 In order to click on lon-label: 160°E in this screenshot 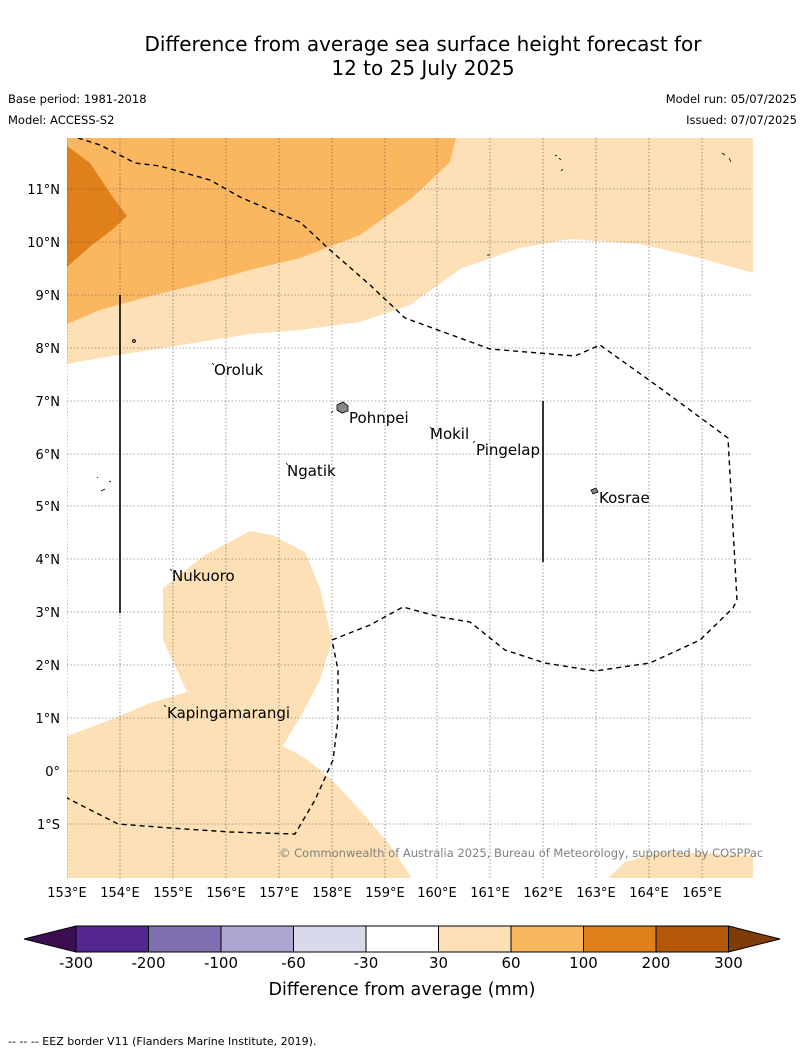, I will do `click(437, 893)`.